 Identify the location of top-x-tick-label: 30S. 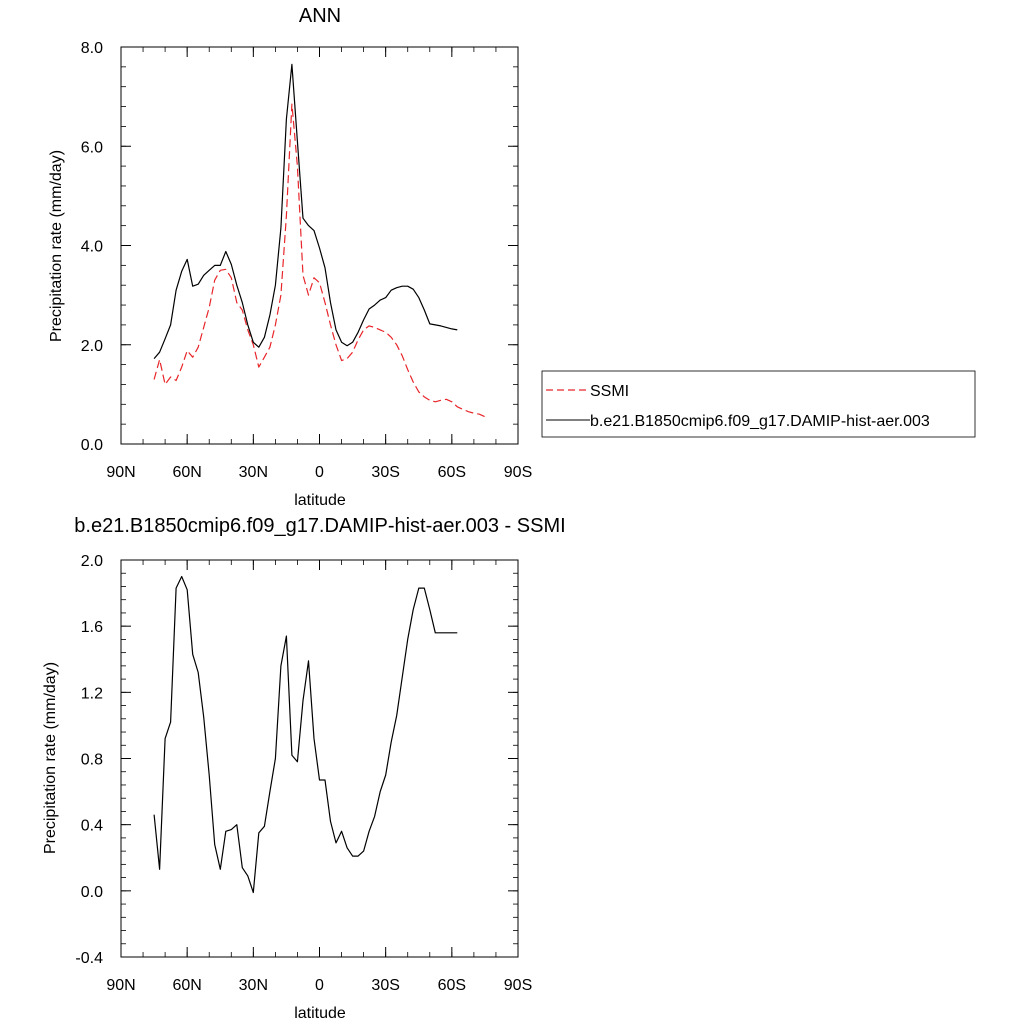
(385, 472).